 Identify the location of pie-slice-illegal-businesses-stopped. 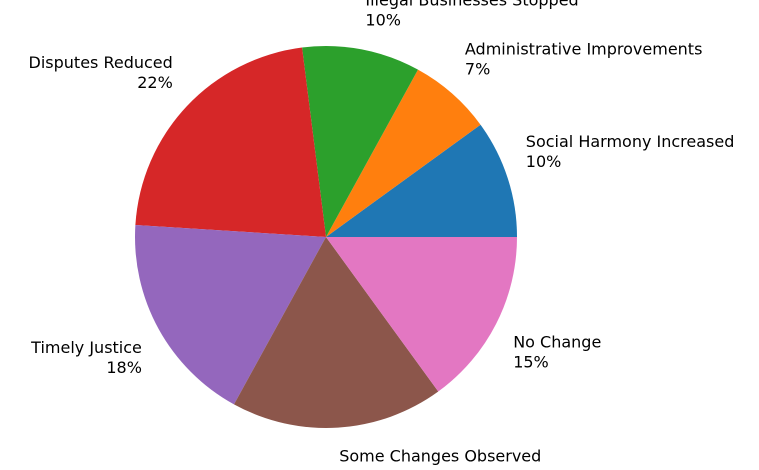
(360, 142).